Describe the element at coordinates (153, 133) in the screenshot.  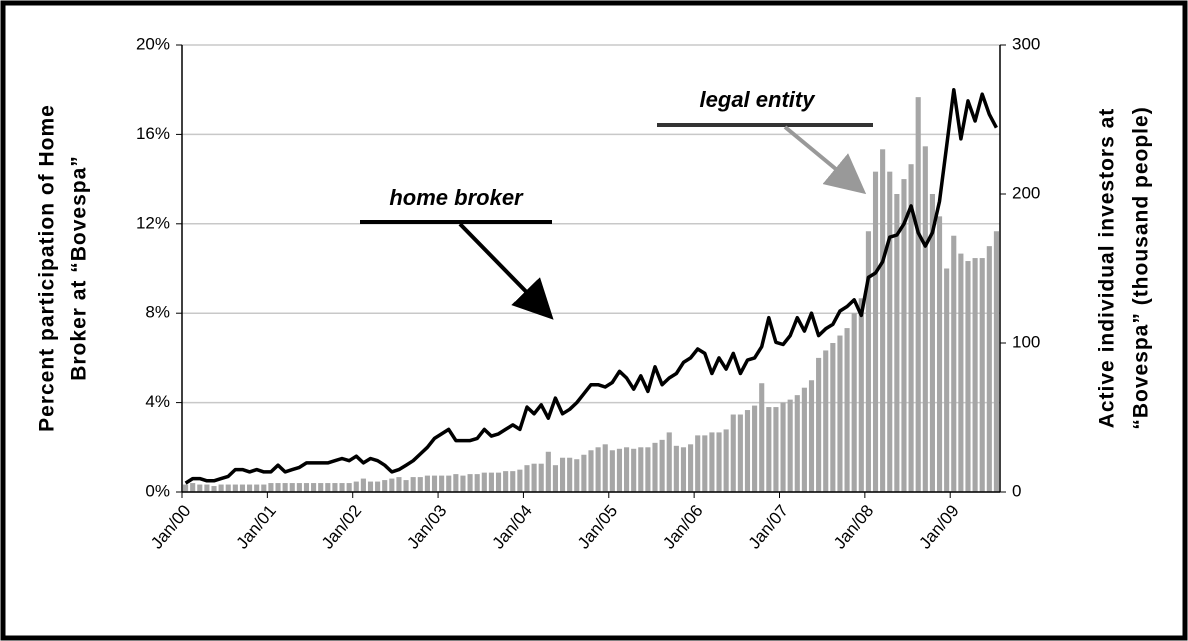
I see `y-tick-label: 16%` at that location.